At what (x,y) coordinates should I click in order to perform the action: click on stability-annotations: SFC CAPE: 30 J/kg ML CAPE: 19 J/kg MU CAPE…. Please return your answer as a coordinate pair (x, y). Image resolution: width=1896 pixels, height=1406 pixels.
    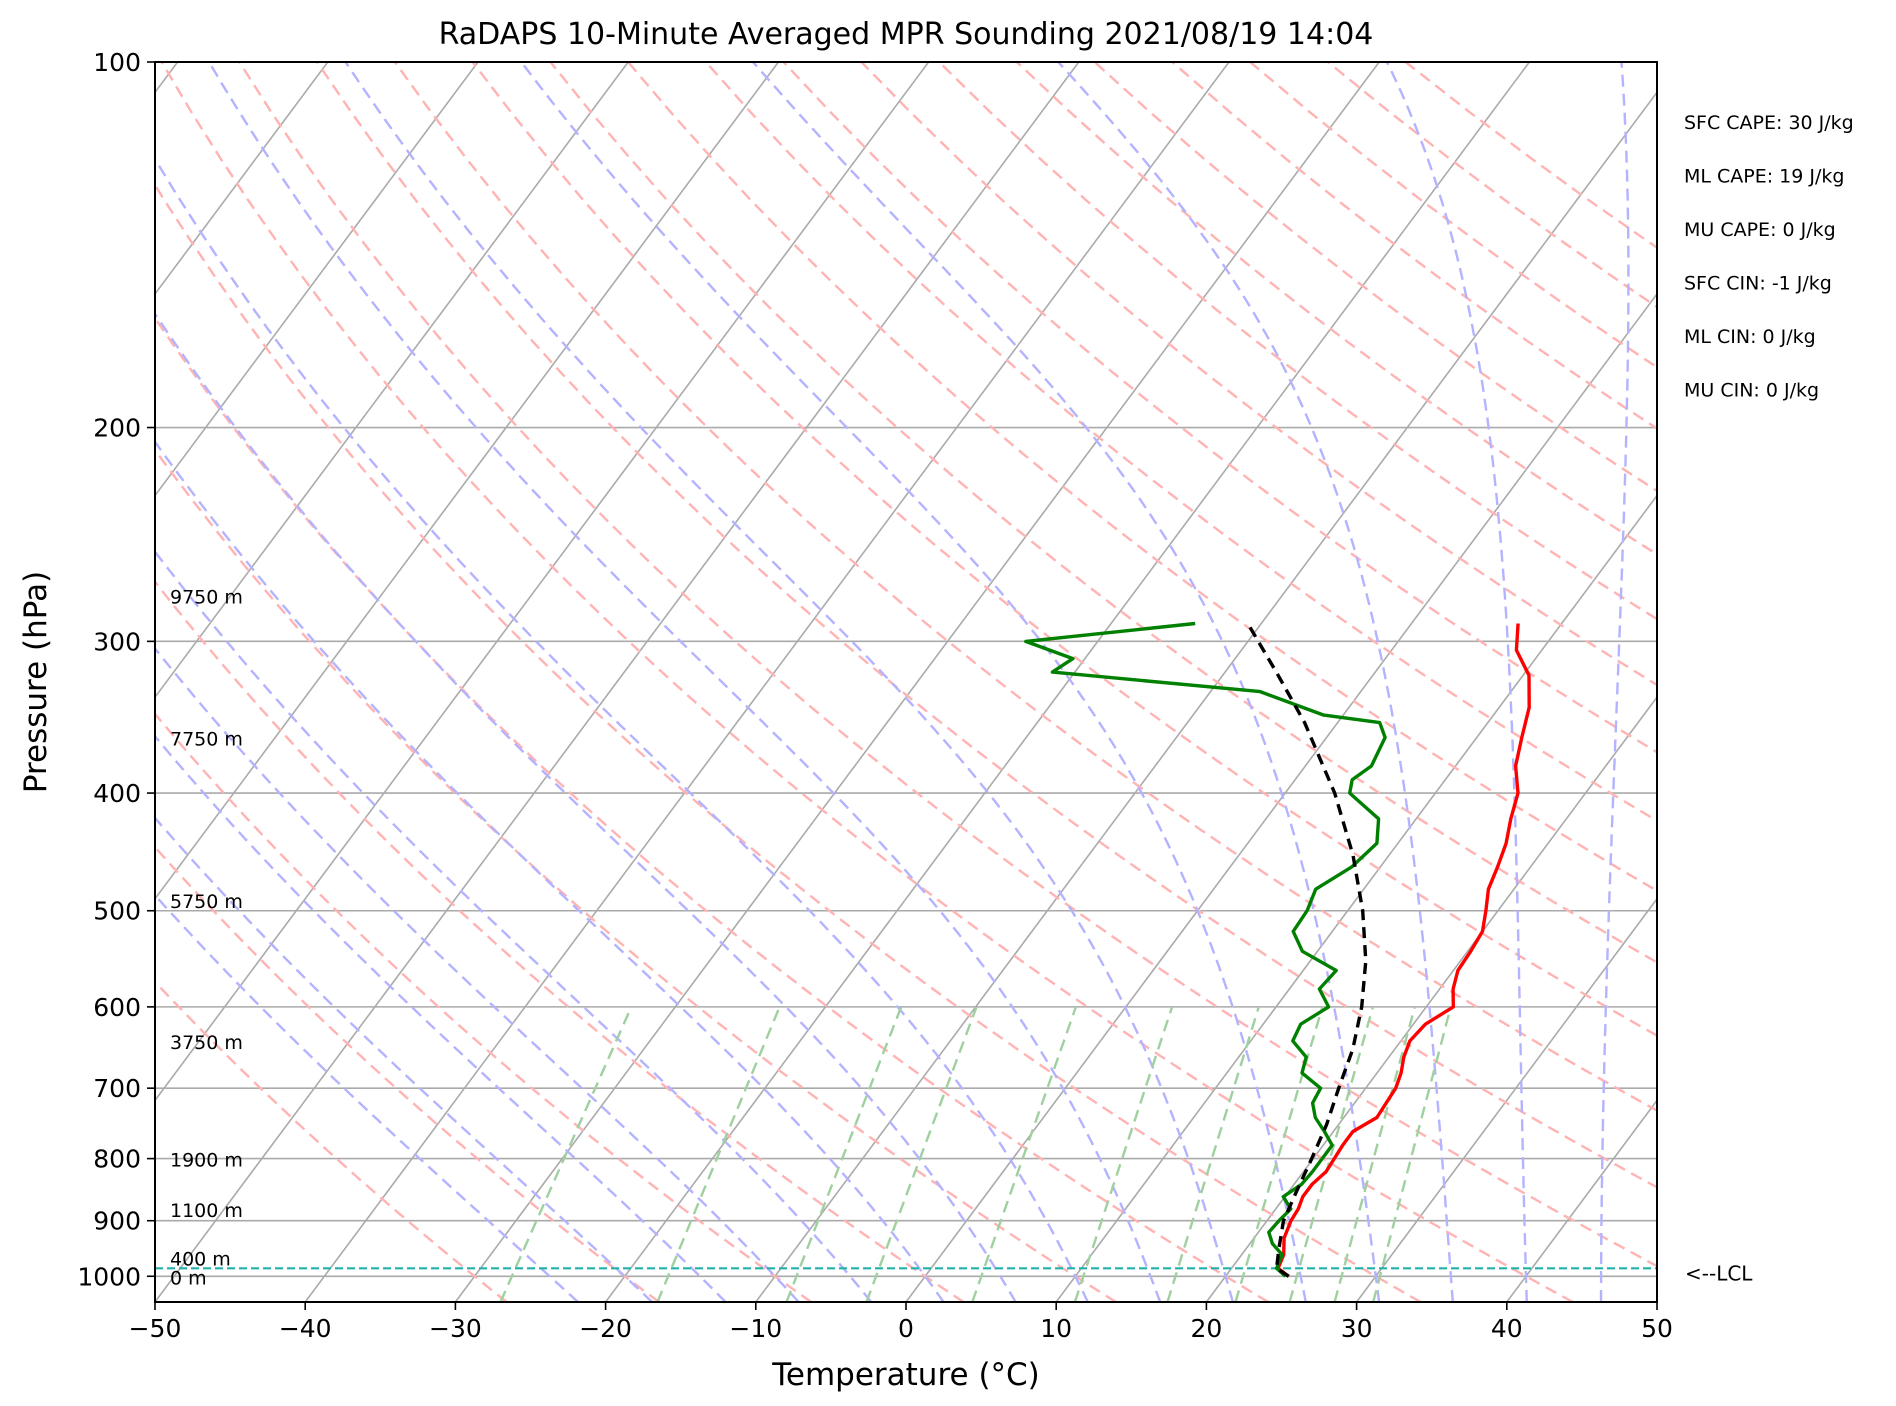
    Looking at the image, I should click on (1769, 257).